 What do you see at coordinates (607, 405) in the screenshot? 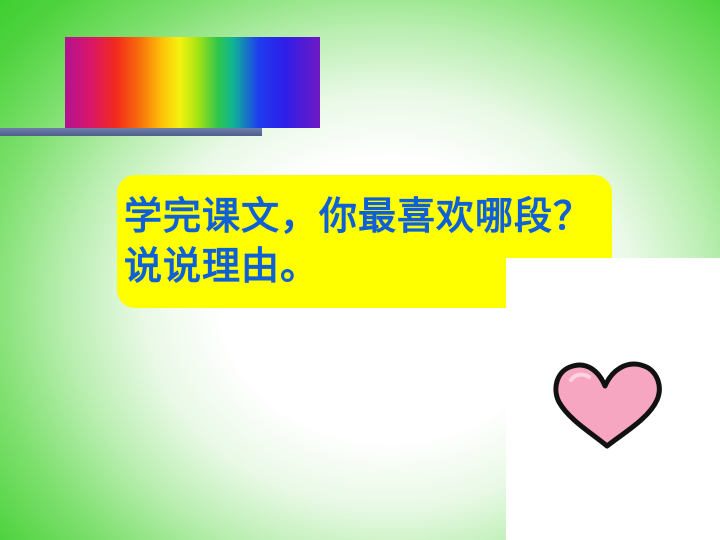
I see `heart-icon` at bounding box center [607, 405].